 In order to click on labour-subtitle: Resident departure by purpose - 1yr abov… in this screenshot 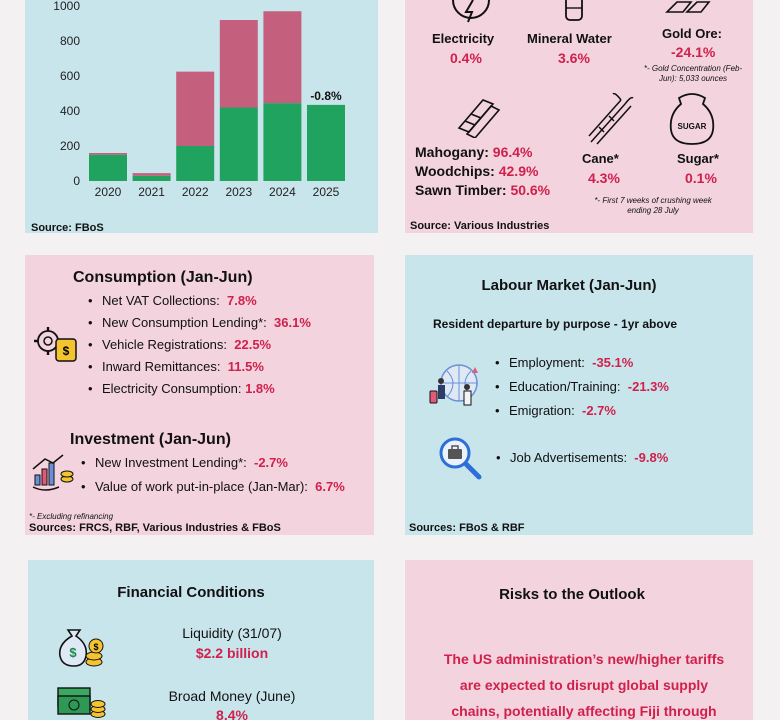, I will do `click(555, 324)`.